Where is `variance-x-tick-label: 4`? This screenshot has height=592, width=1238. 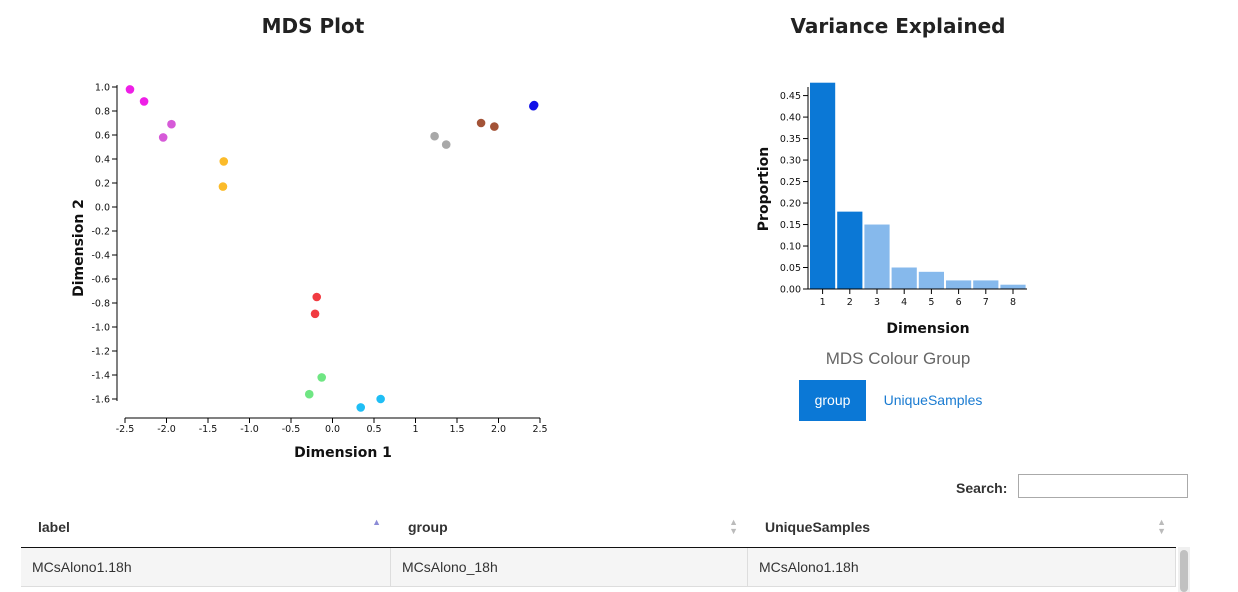 variance-x-tick-label: 4 is located at coordinates (904, 302).